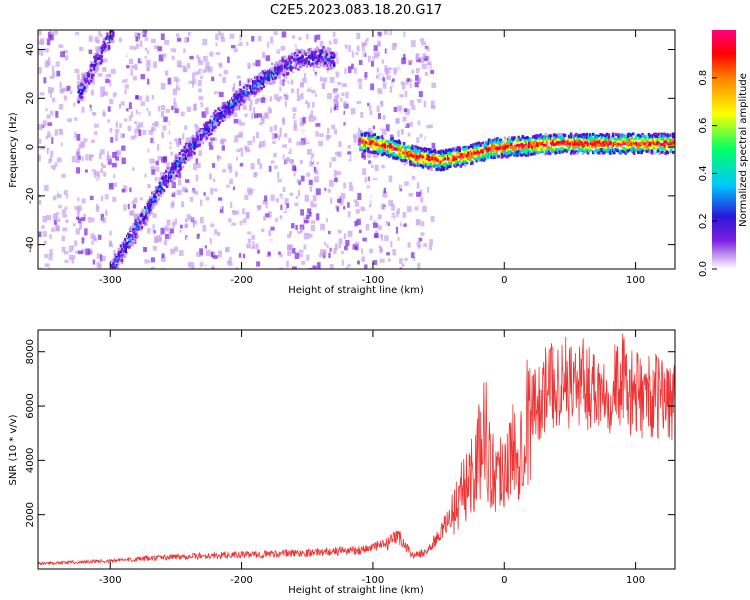  Describe the element at coordinates (373, 280) in the screenshot. I see `x-tick-label: -100` at that location.